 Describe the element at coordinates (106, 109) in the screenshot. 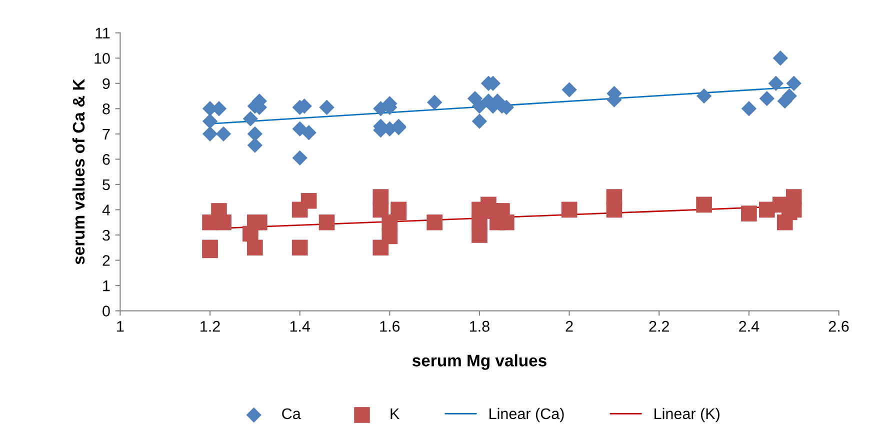

I see `y-tick-label: 8` at that location.